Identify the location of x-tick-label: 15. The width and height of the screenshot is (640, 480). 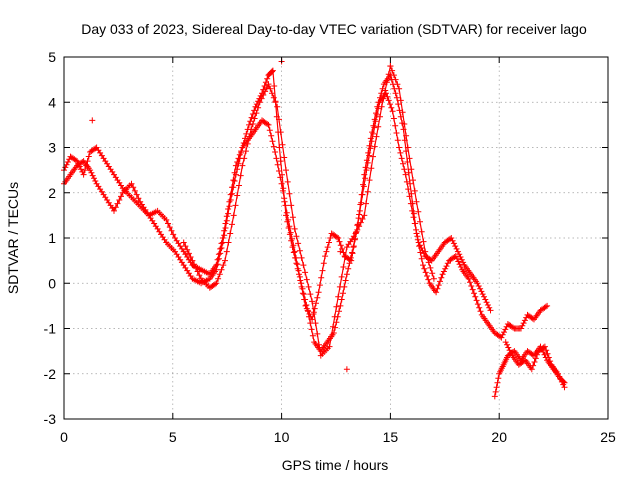
(391, 437).